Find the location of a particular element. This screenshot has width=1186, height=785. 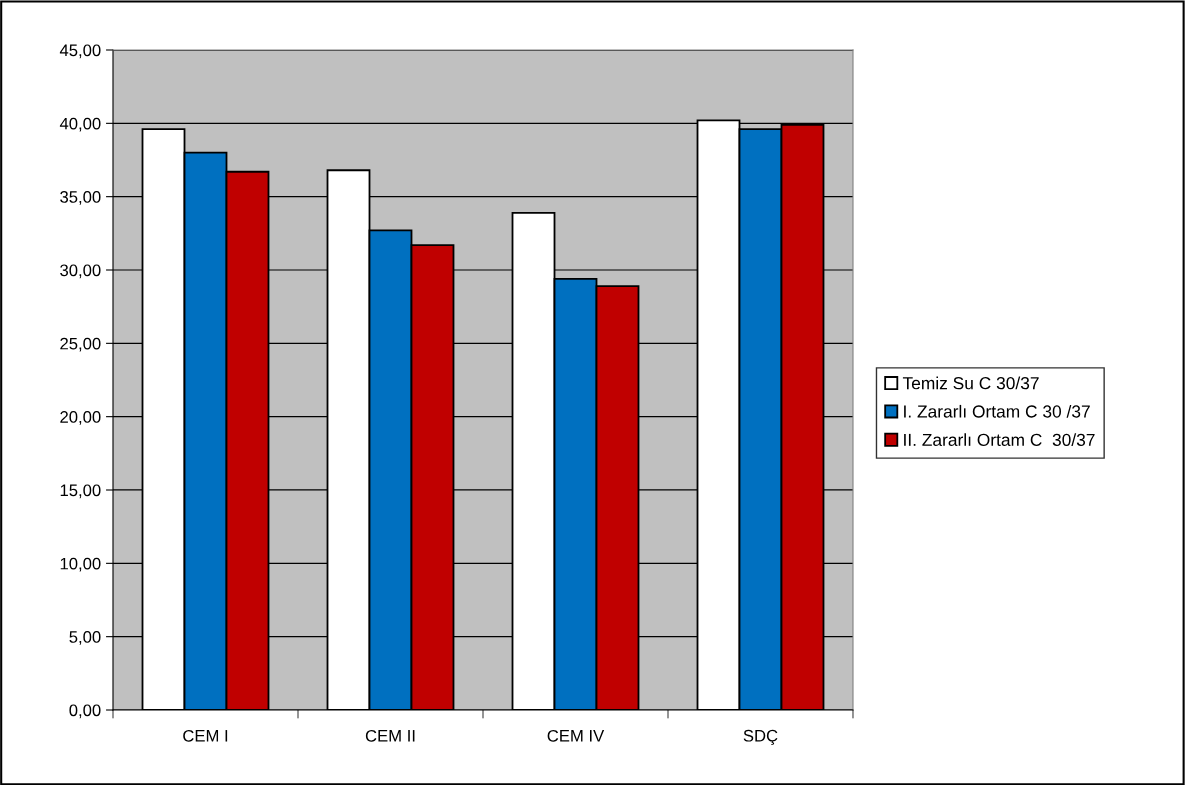

y-tick-label: 0,00 is located at coordinates (85, 711).